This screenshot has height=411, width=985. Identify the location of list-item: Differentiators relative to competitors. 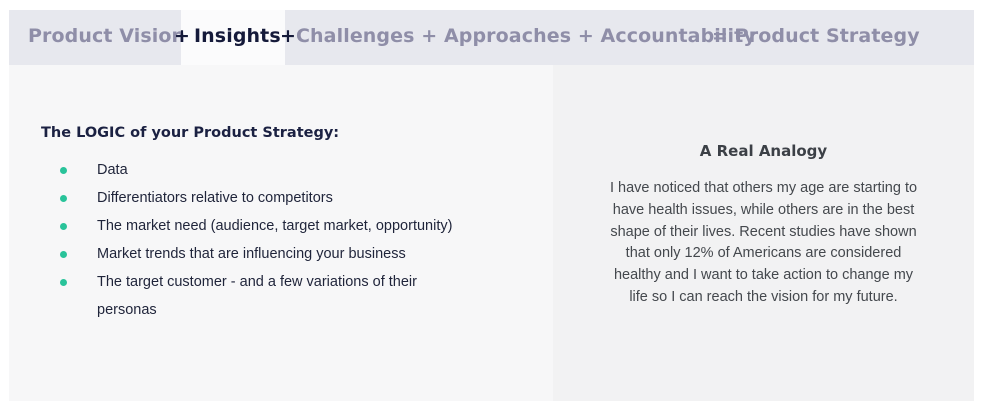
(280, 198).